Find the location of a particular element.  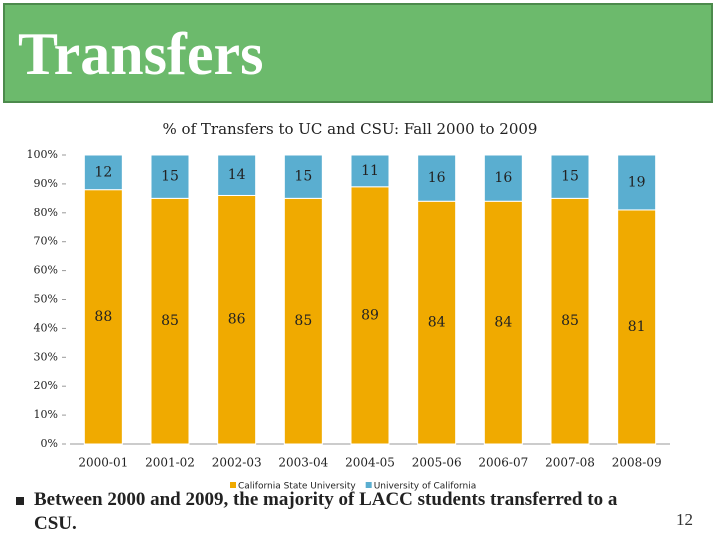

y-tick-label: 100% is located at coordinates (42, 154).